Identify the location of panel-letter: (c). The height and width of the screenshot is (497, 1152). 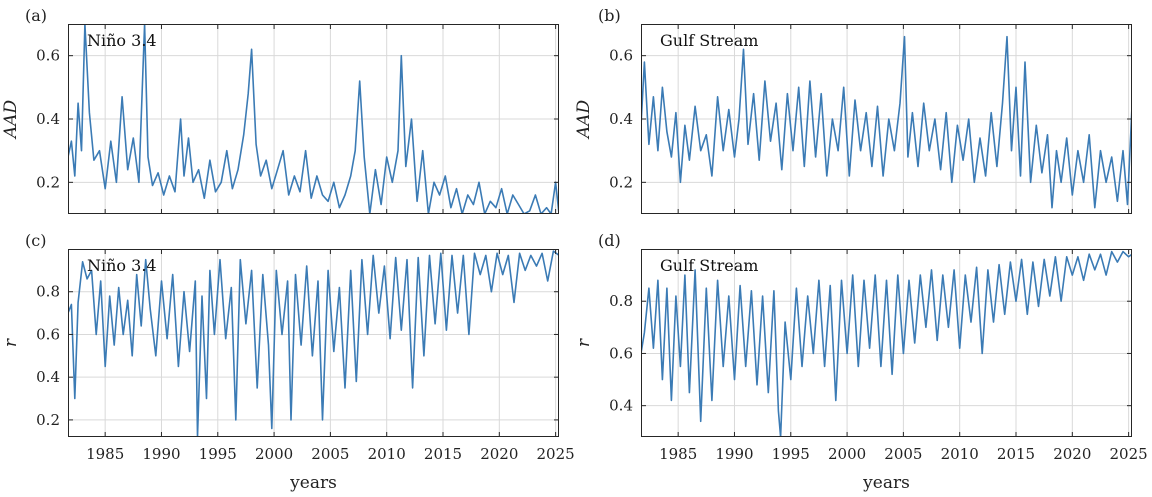
(35, 240).